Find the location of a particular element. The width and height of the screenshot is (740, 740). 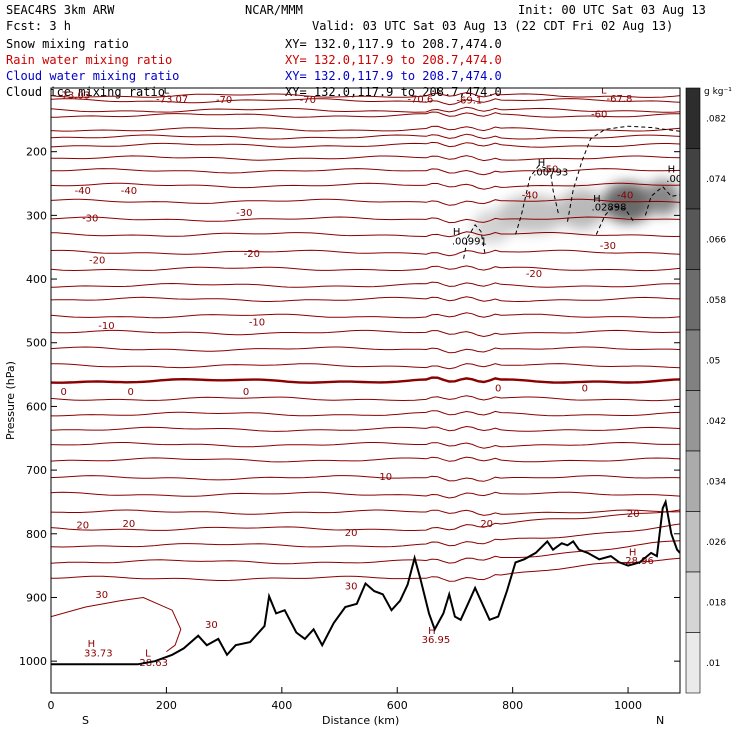

y-tick-label: 500 is located at coordinates (36, 343).